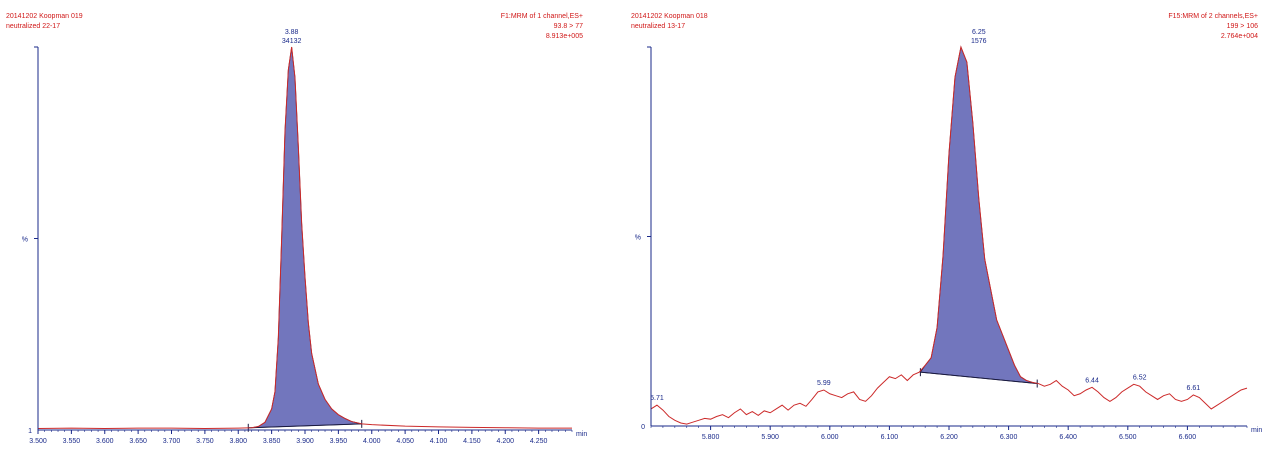 This screenshot has width=1262, height=461. What do you see at coordinates (669, 16) in the screenshot?
I see `sample-name: 20141202 Koopman 018` at bounding box center [669, 16].